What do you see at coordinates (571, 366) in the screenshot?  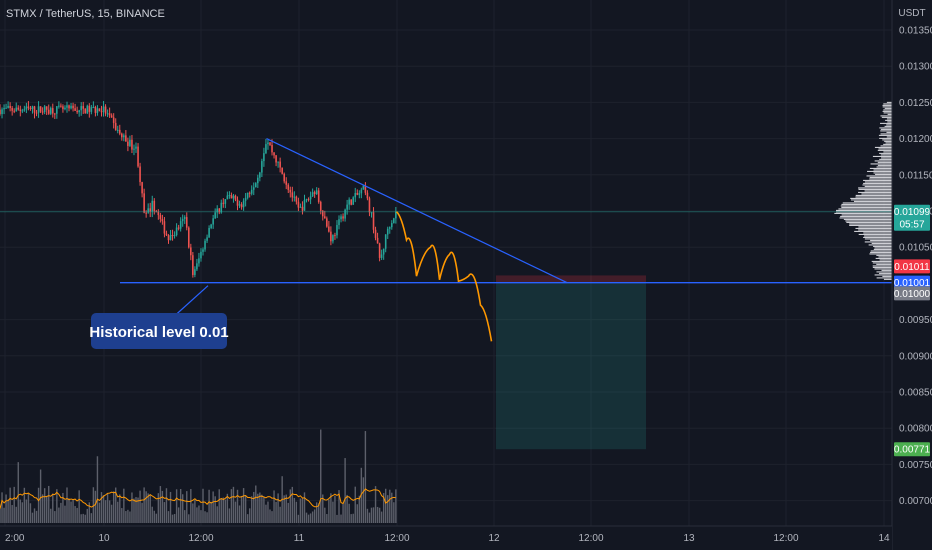 I see `target-zone` at bounding box center [571, 366].